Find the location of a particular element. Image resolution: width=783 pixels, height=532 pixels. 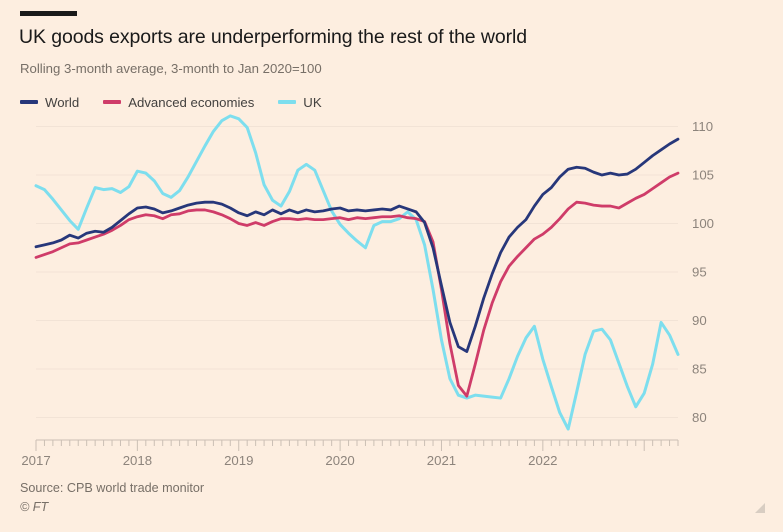

x-axis-tick-label: 2021 is located at coordinates (441, 460).